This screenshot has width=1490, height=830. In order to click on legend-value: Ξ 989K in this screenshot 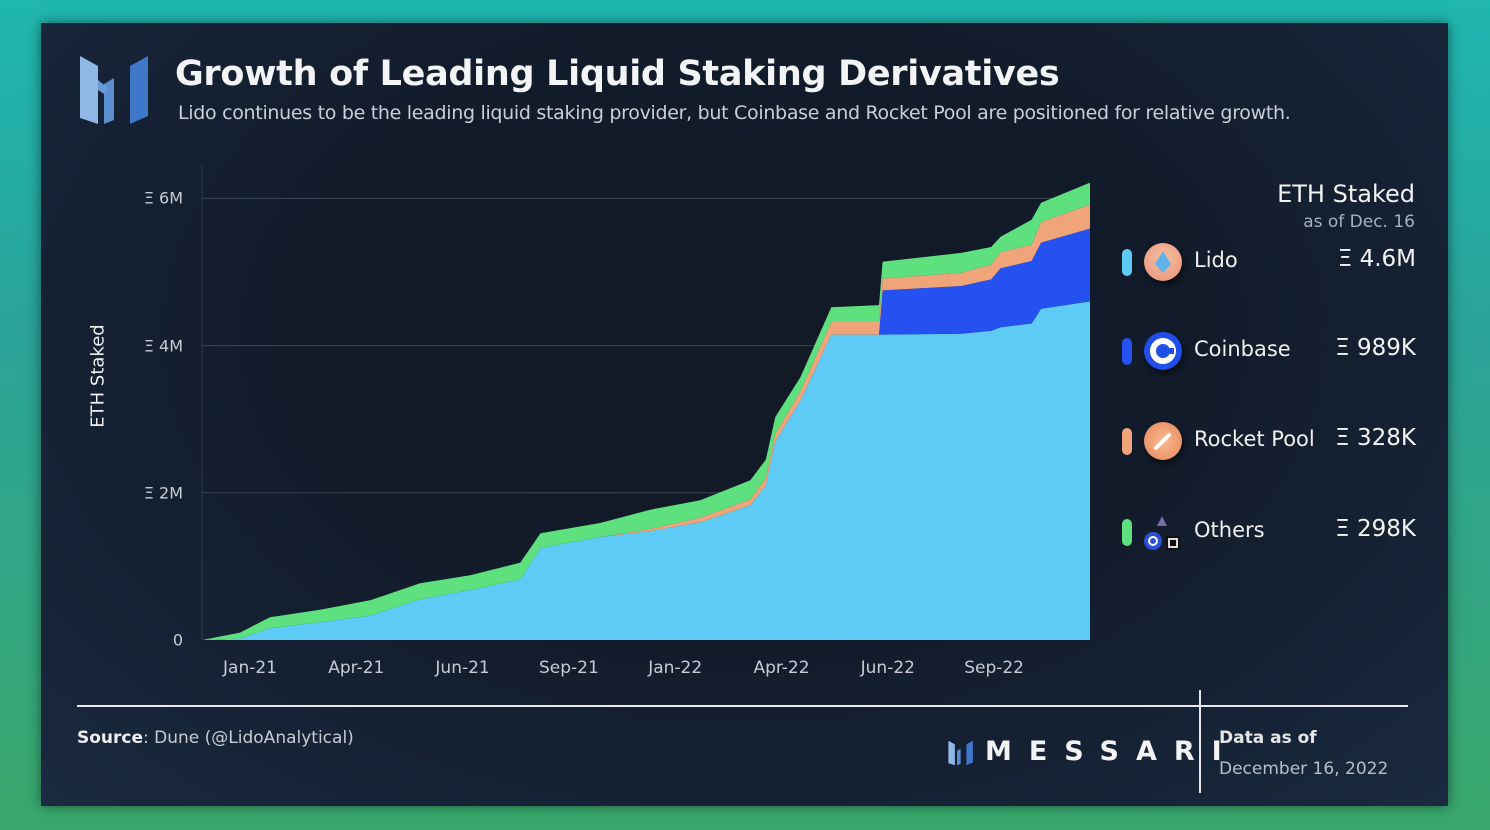, I will do `click(1375, 348)`.